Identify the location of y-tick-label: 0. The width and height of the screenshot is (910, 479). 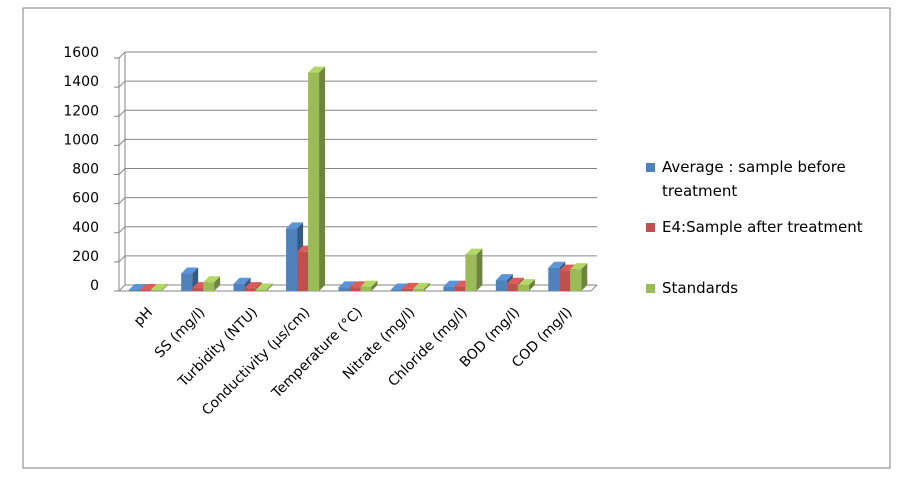
(94, 286).